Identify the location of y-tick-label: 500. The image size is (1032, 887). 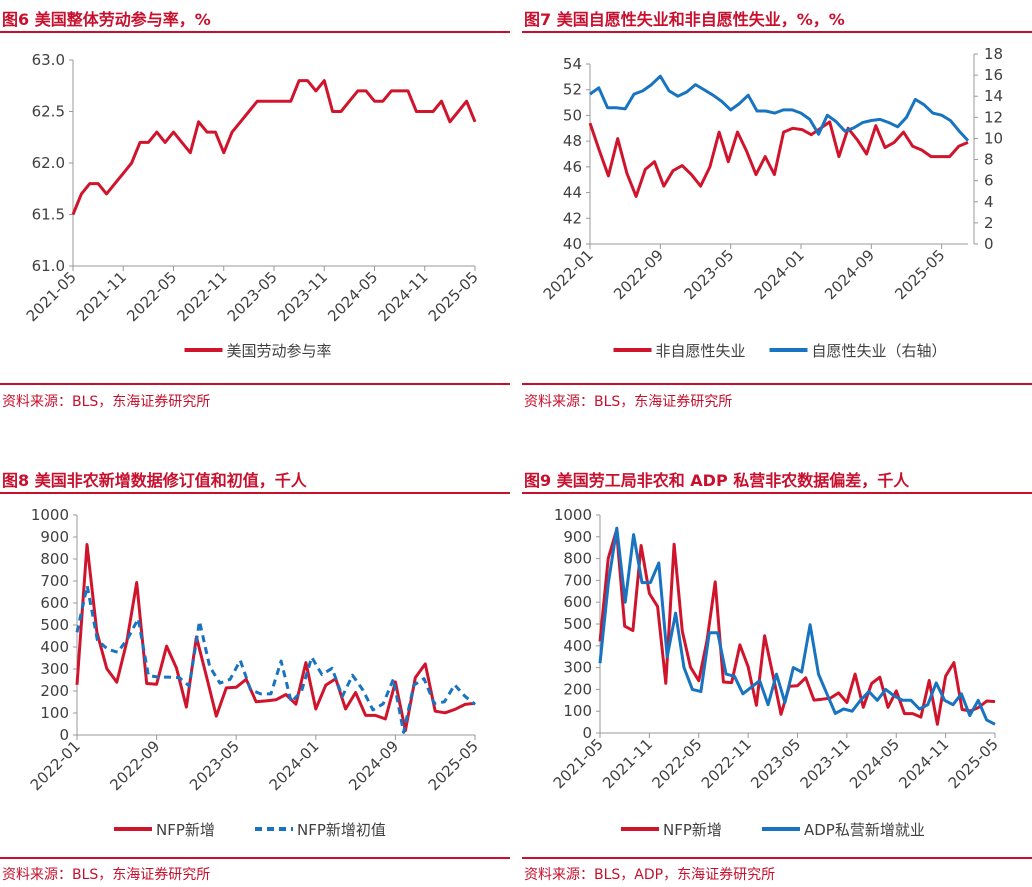
(577, 624).